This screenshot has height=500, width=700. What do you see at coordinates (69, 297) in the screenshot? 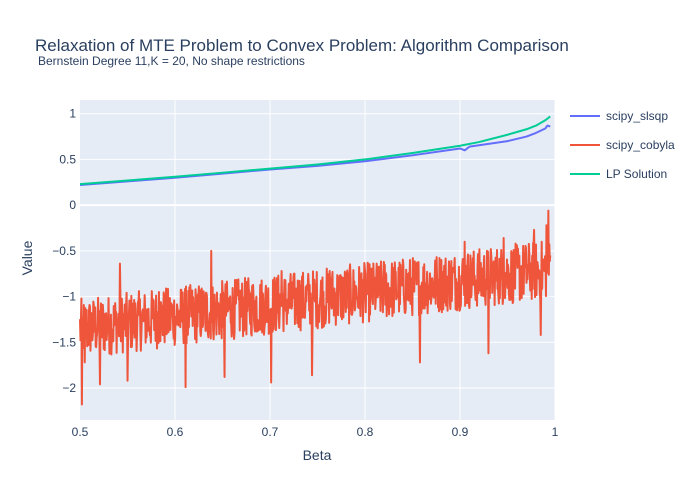
I see `y-tick-label: −1` at bounding box center [69, 297].